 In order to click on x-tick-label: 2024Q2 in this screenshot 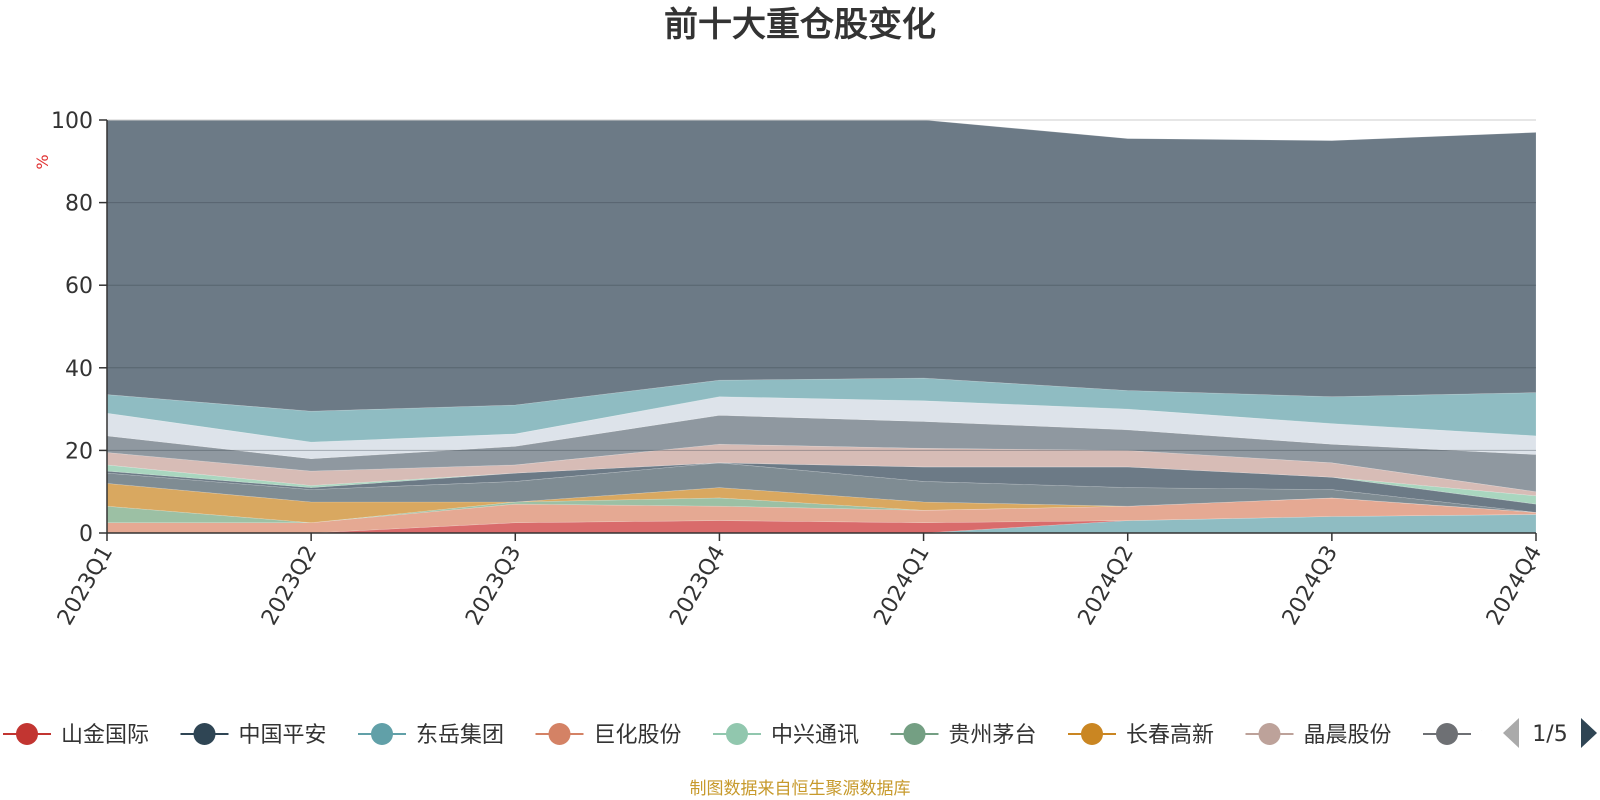, I will do `click(1106, 586)`.